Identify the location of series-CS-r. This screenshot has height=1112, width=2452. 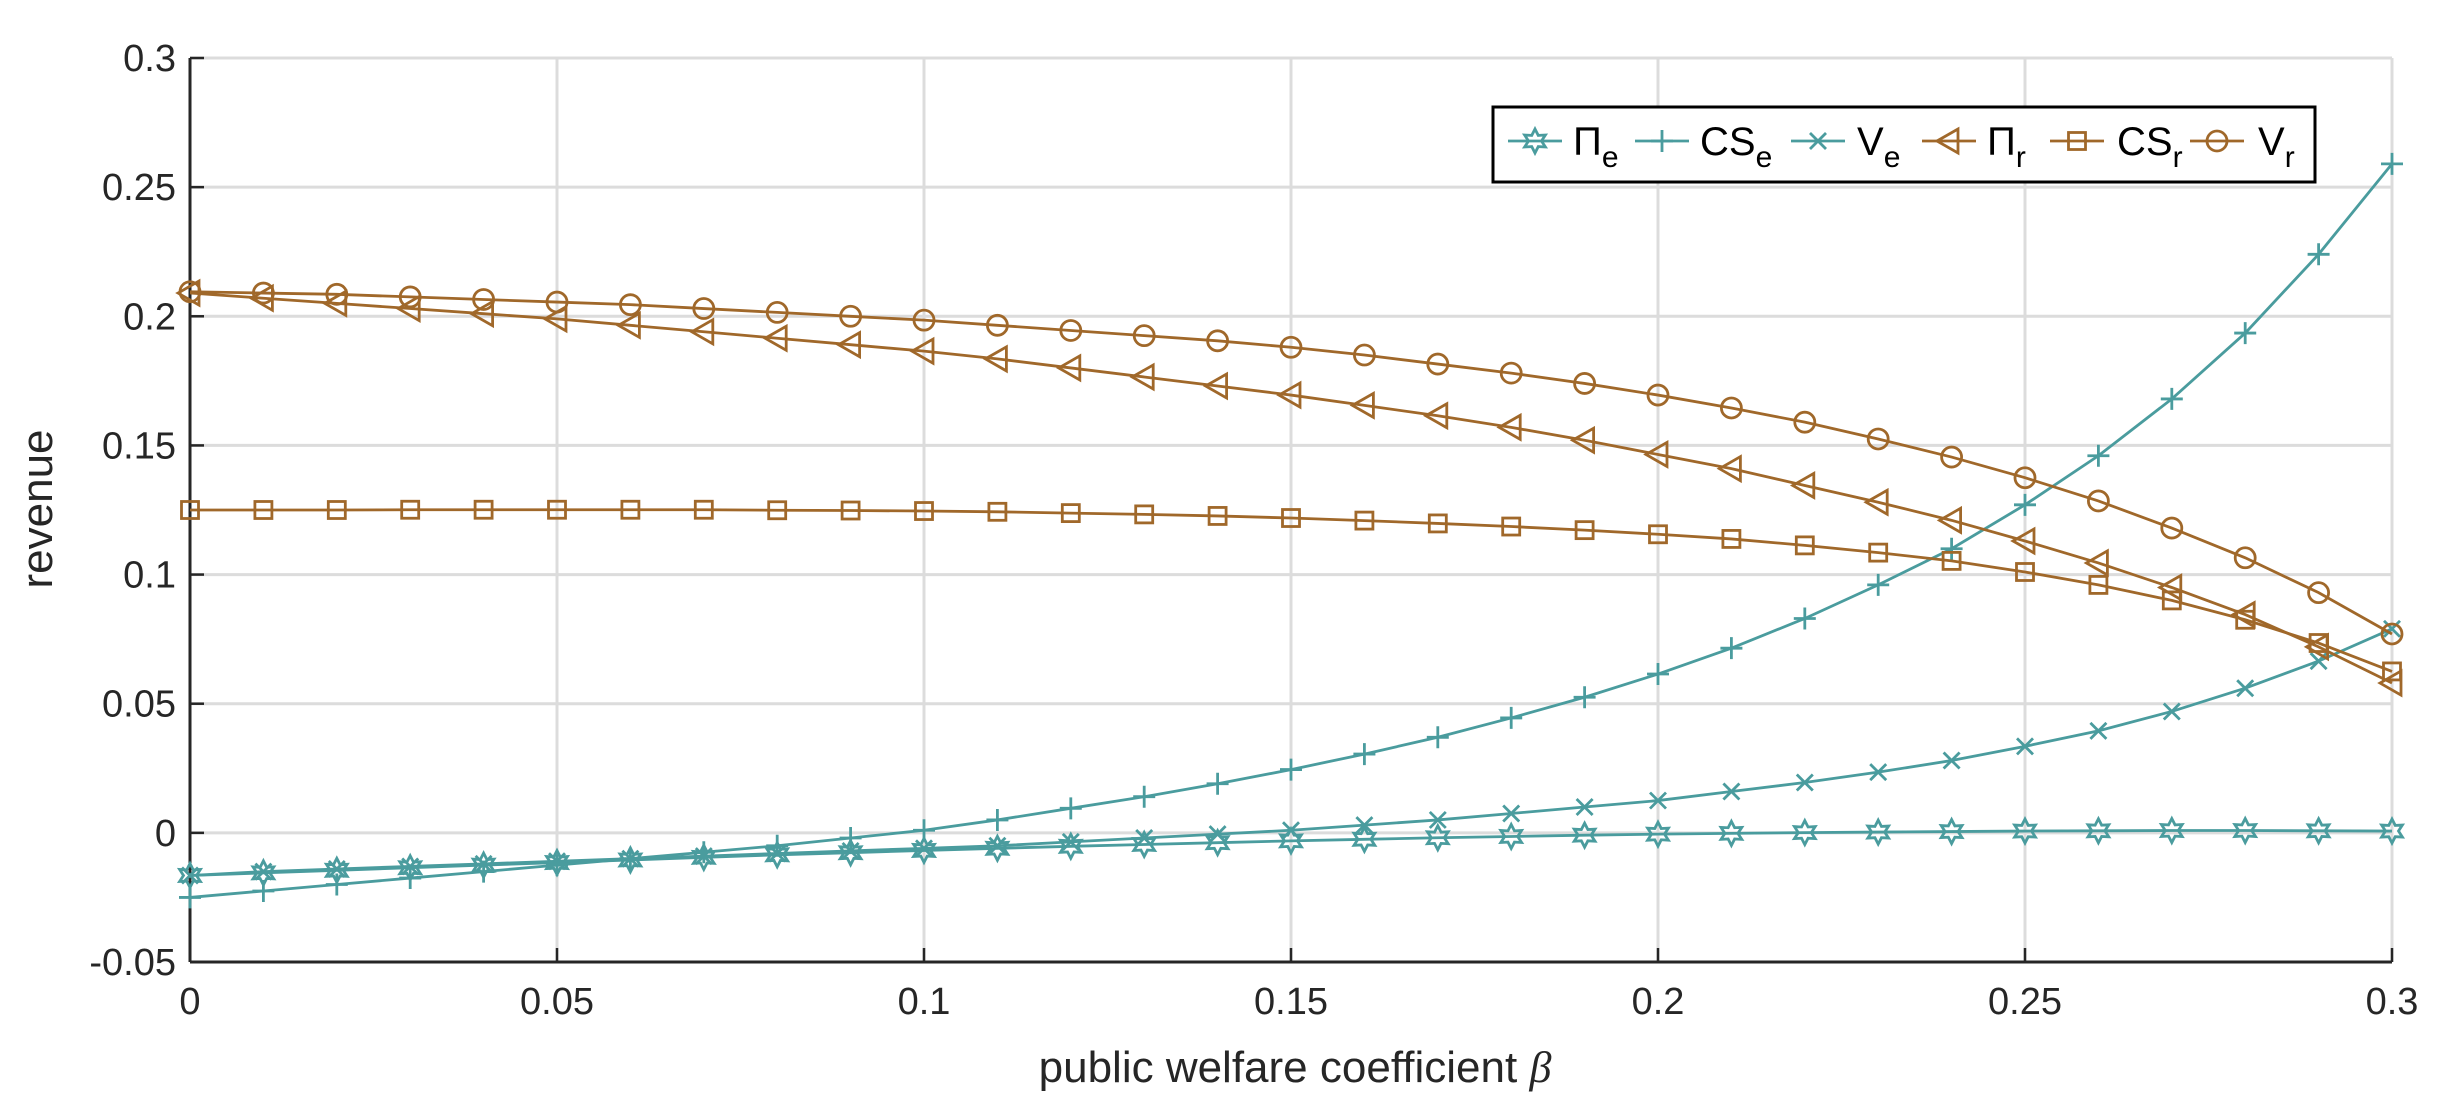
(1291, 590).